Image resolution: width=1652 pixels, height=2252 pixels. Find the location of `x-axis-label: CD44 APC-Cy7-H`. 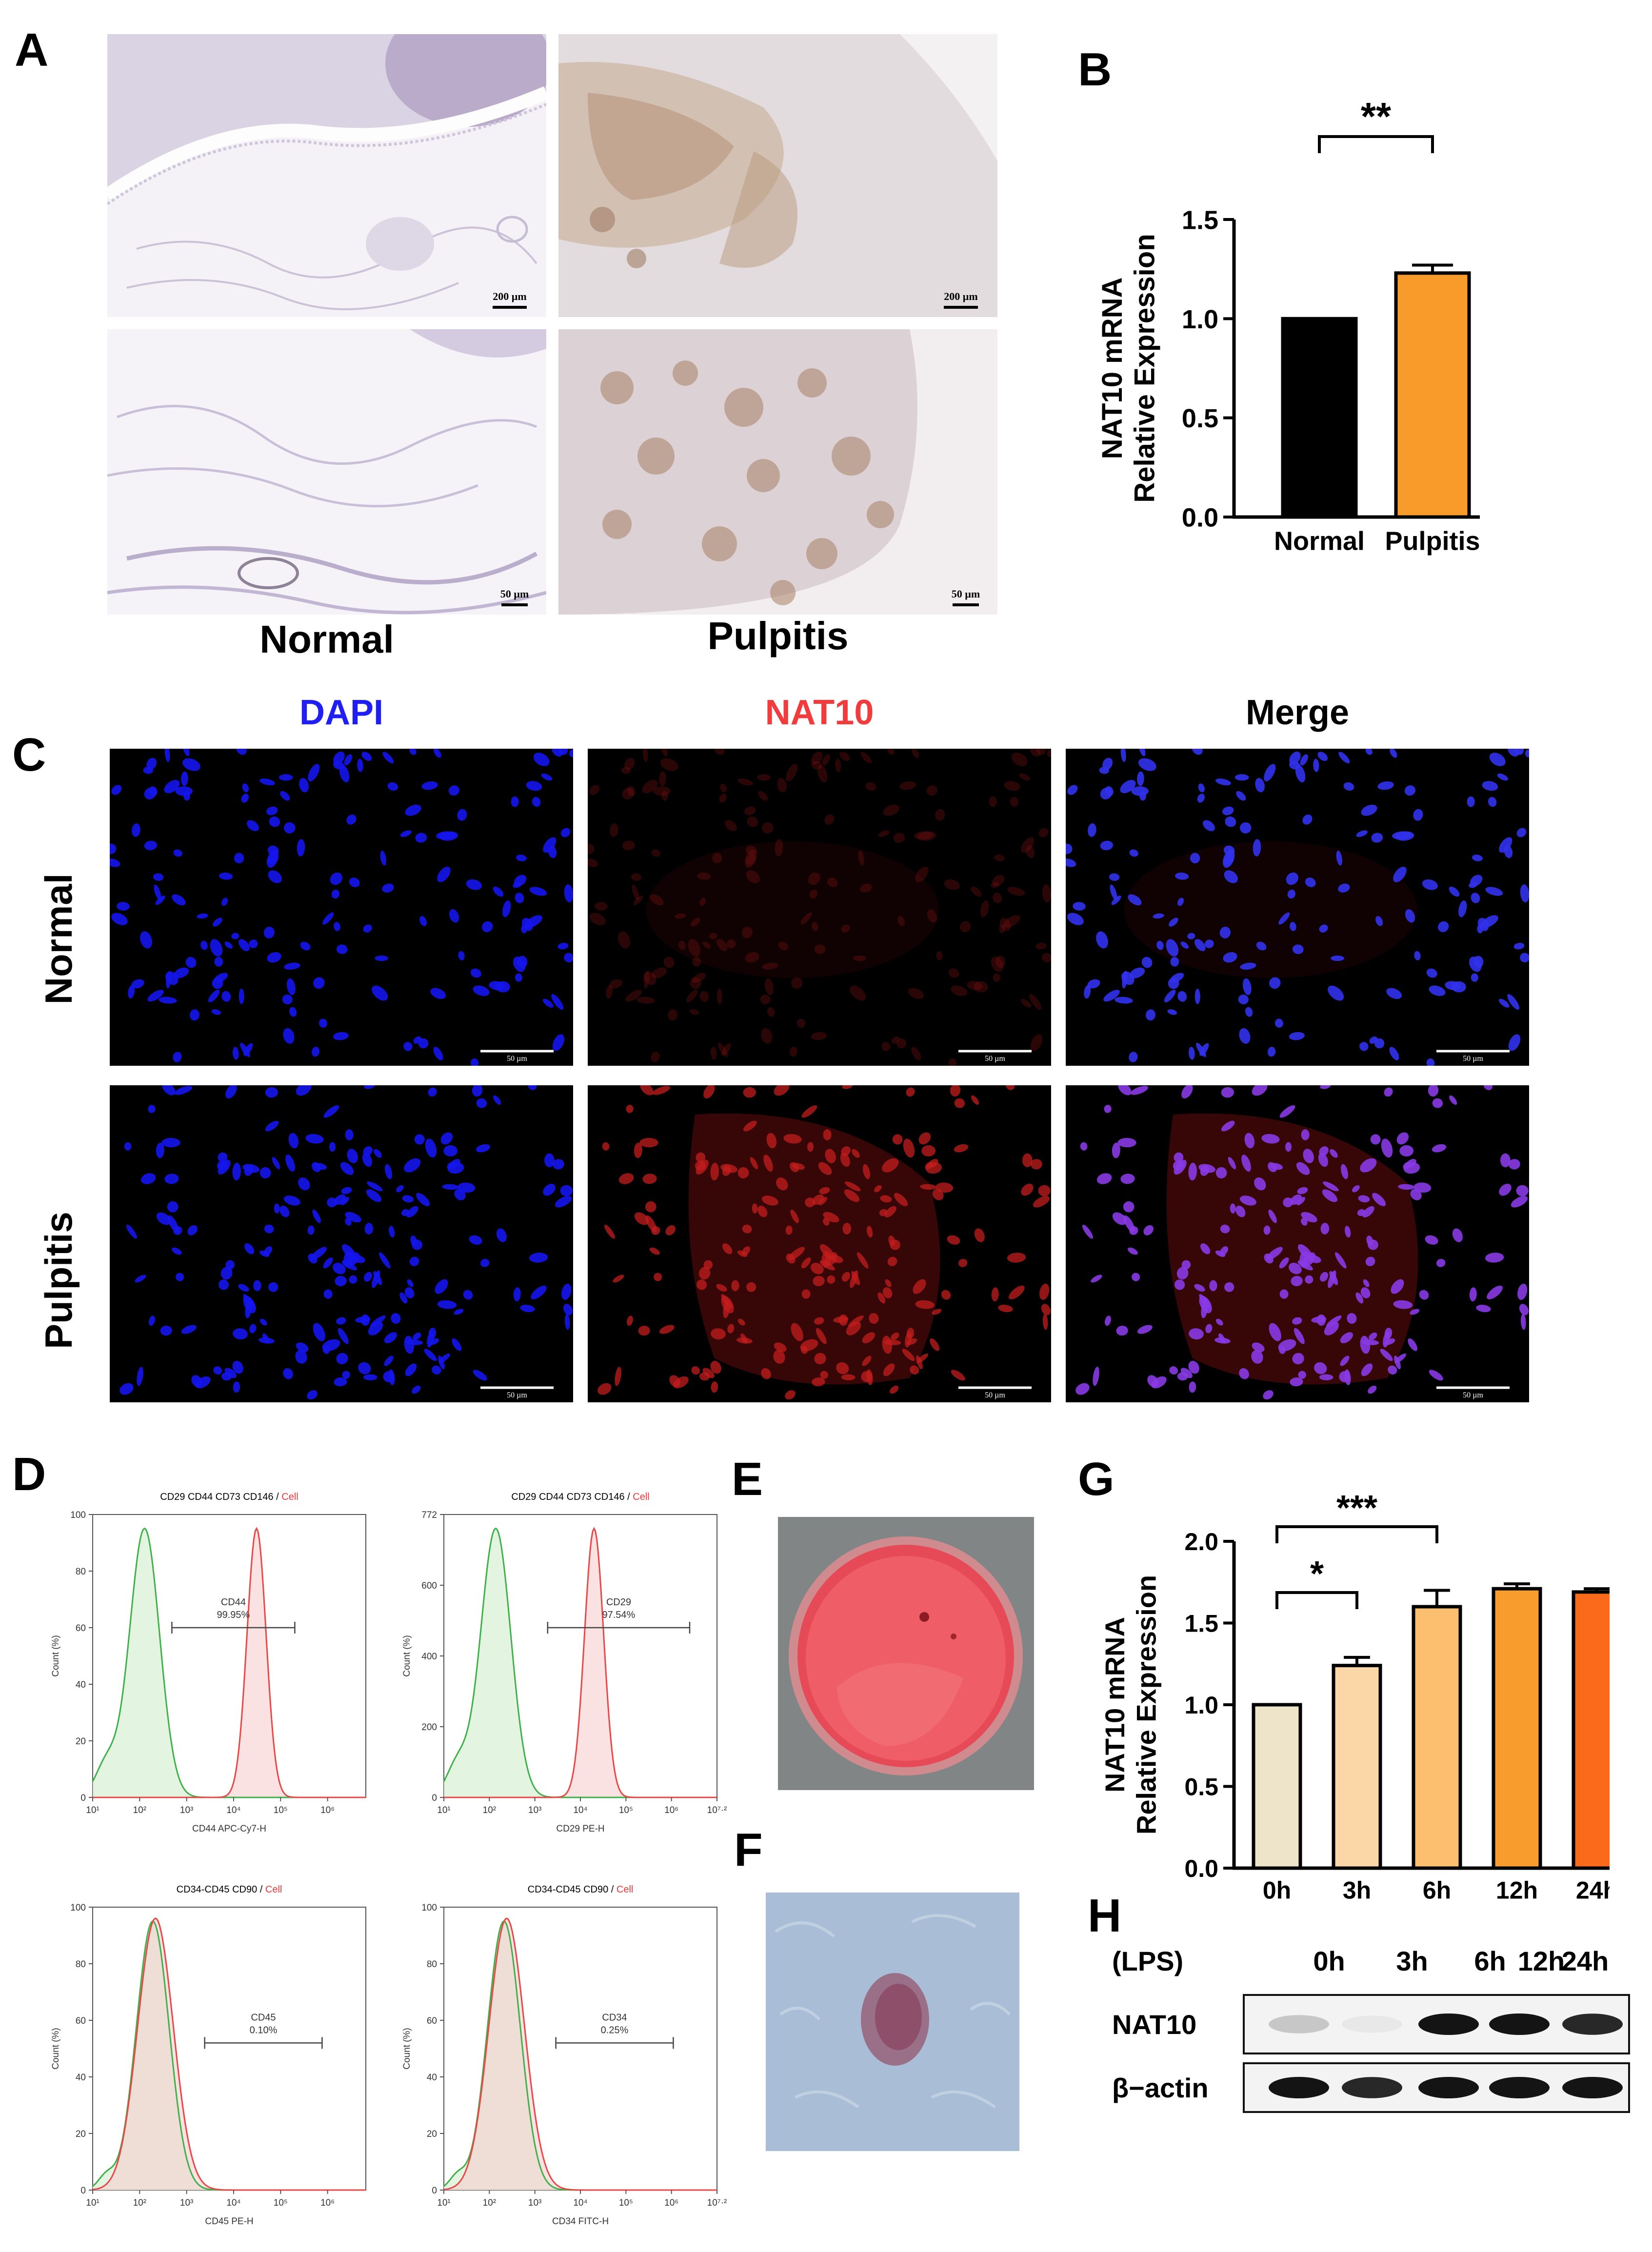

x-axis-label: CD44 APC-Cy7-H is located at coordinates (229, 1829).